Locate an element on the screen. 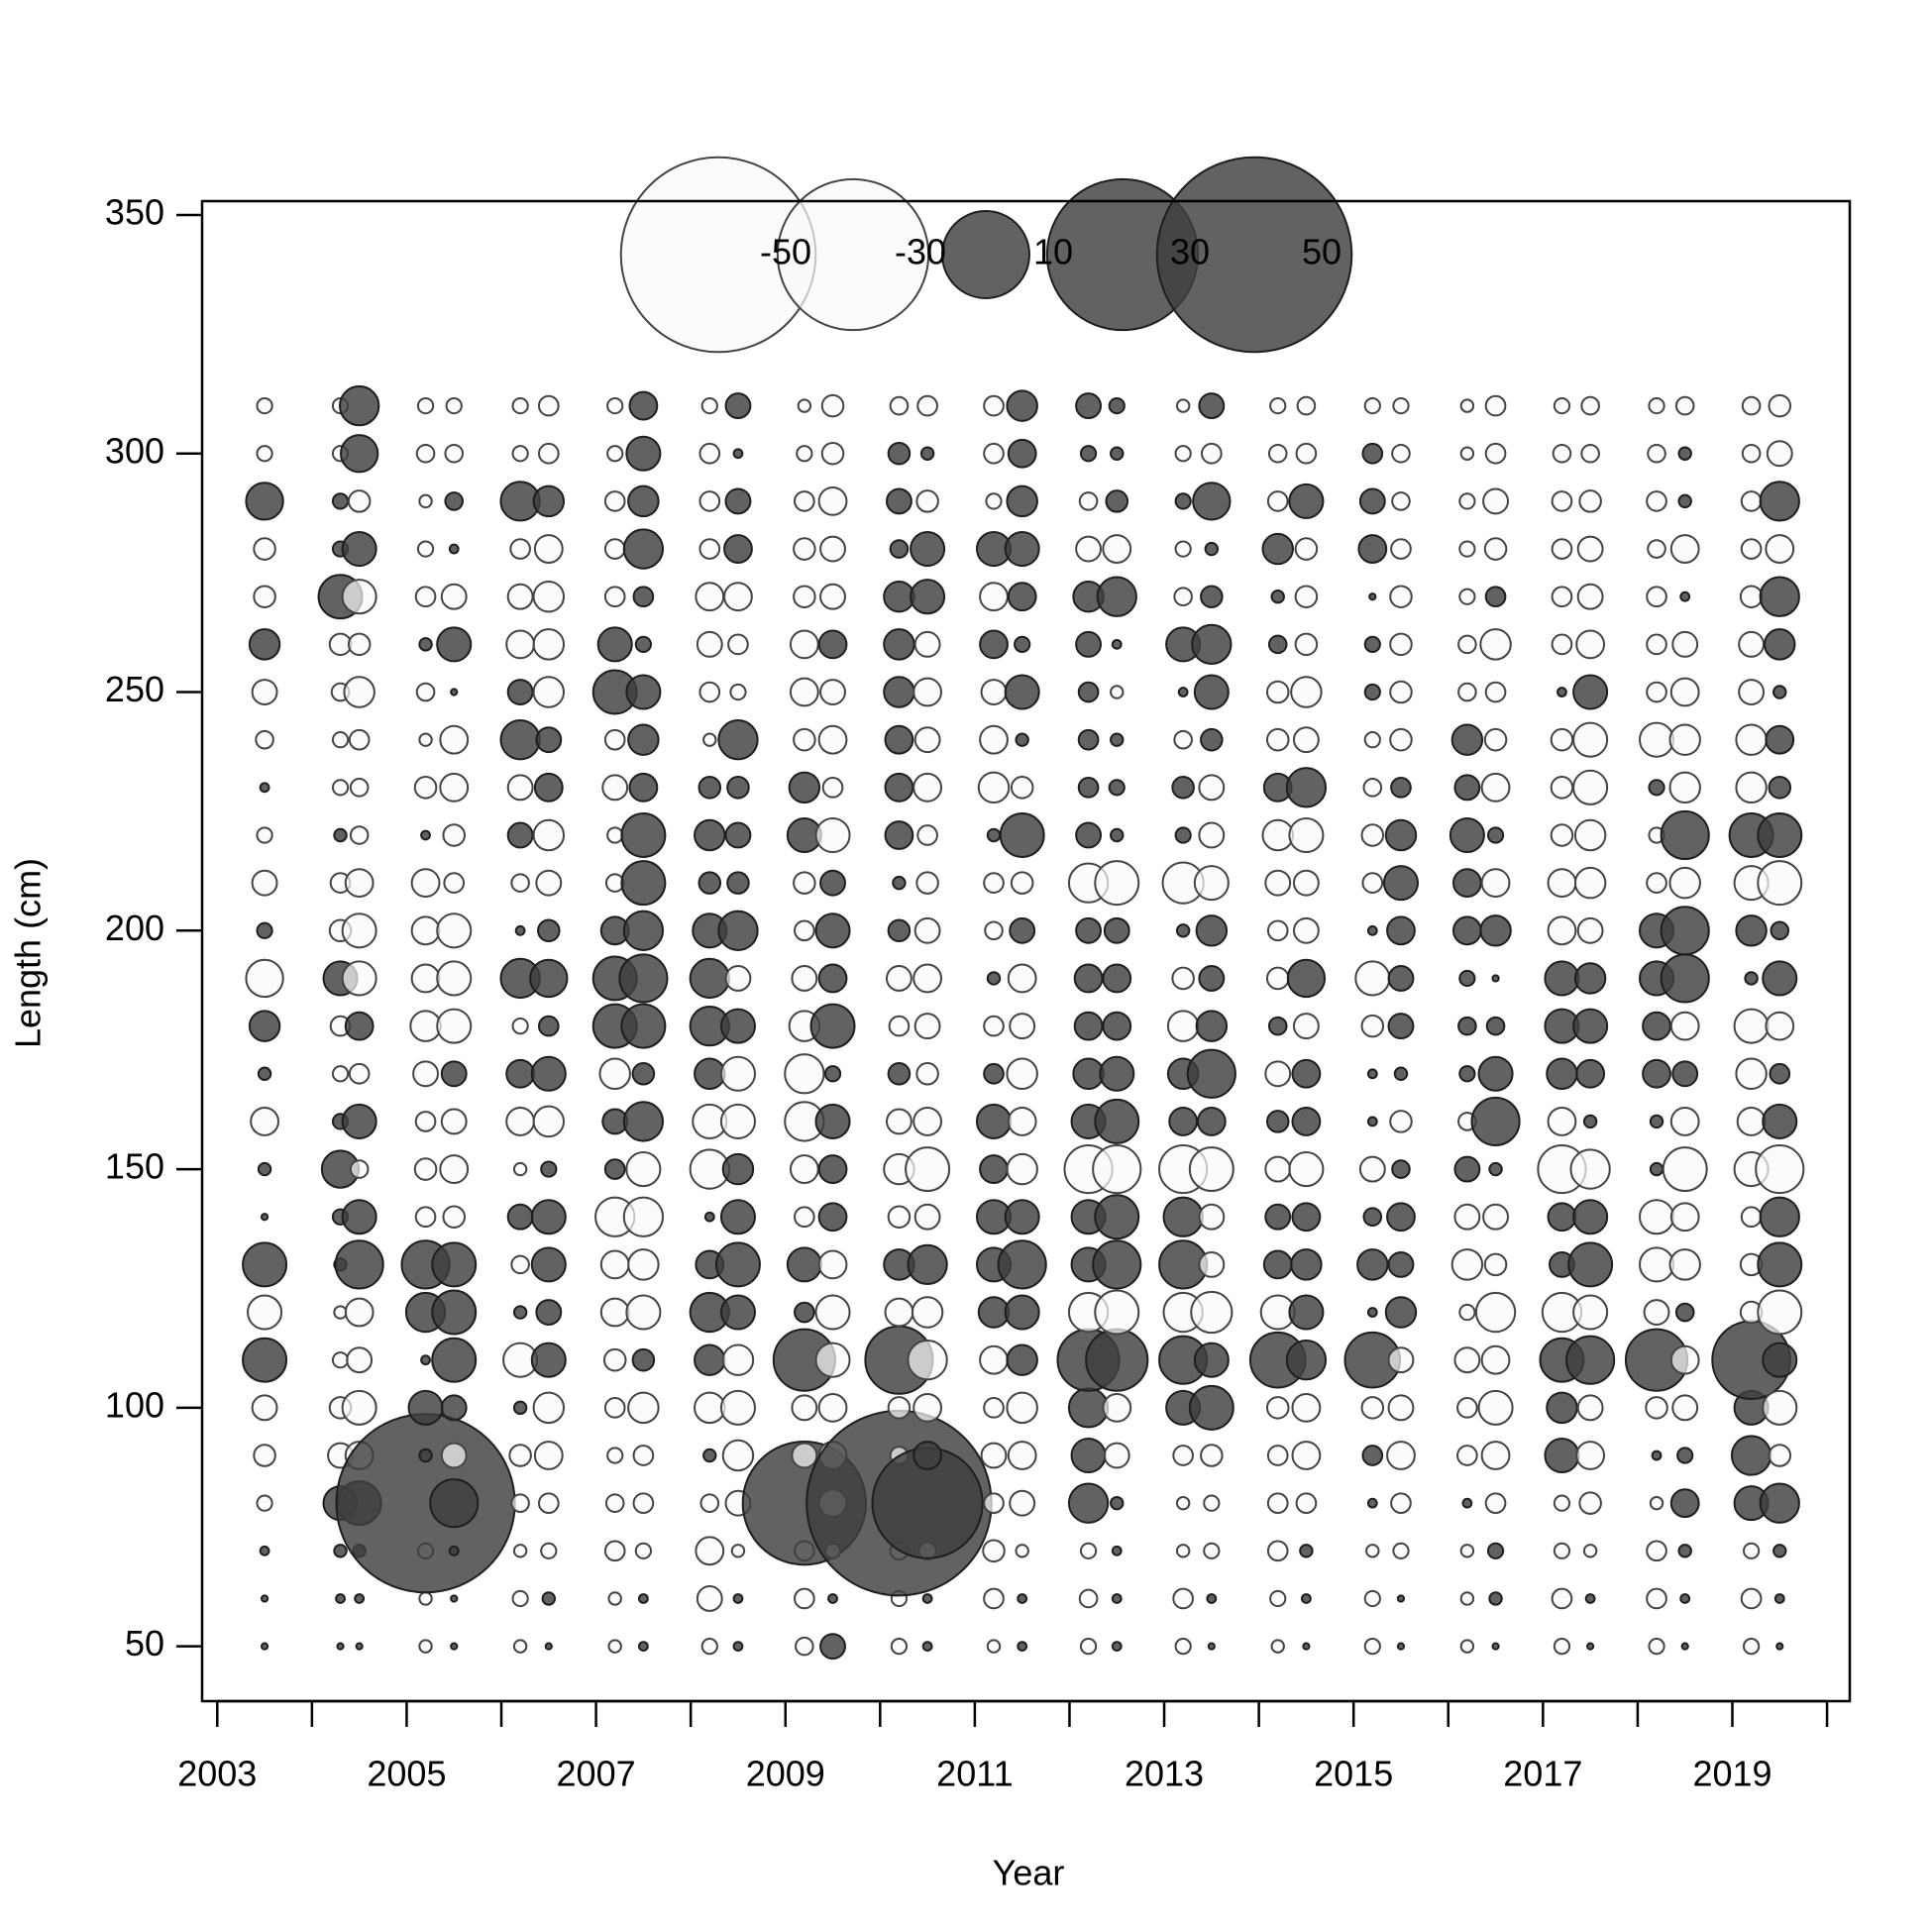 This screenshot has width=1932, height=1932. y-tick-label: 350 is located at coordinates (134, 212).